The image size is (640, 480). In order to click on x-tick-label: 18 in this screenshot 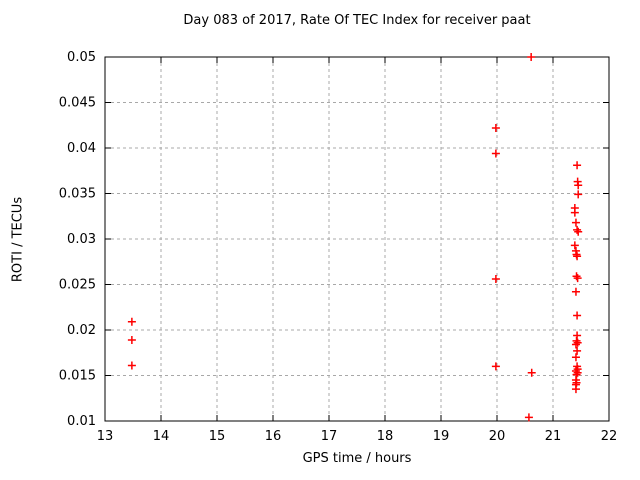, I will do `click(385, 436)`.